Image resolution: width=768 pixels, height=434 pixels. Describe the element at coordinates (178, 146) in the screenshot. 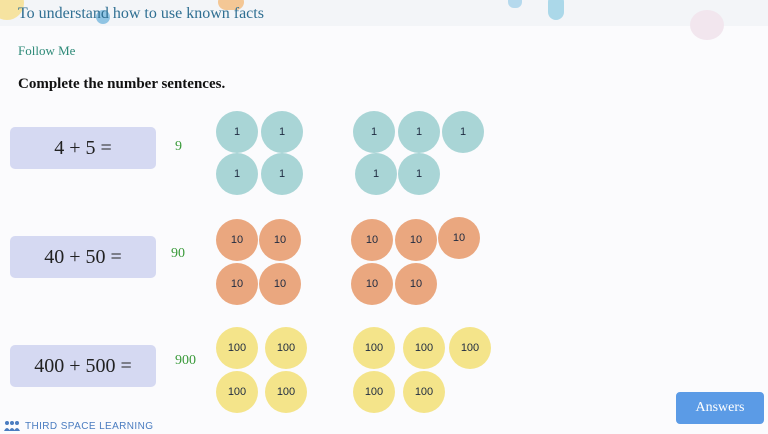

I see `answer-1: 9` at that location.